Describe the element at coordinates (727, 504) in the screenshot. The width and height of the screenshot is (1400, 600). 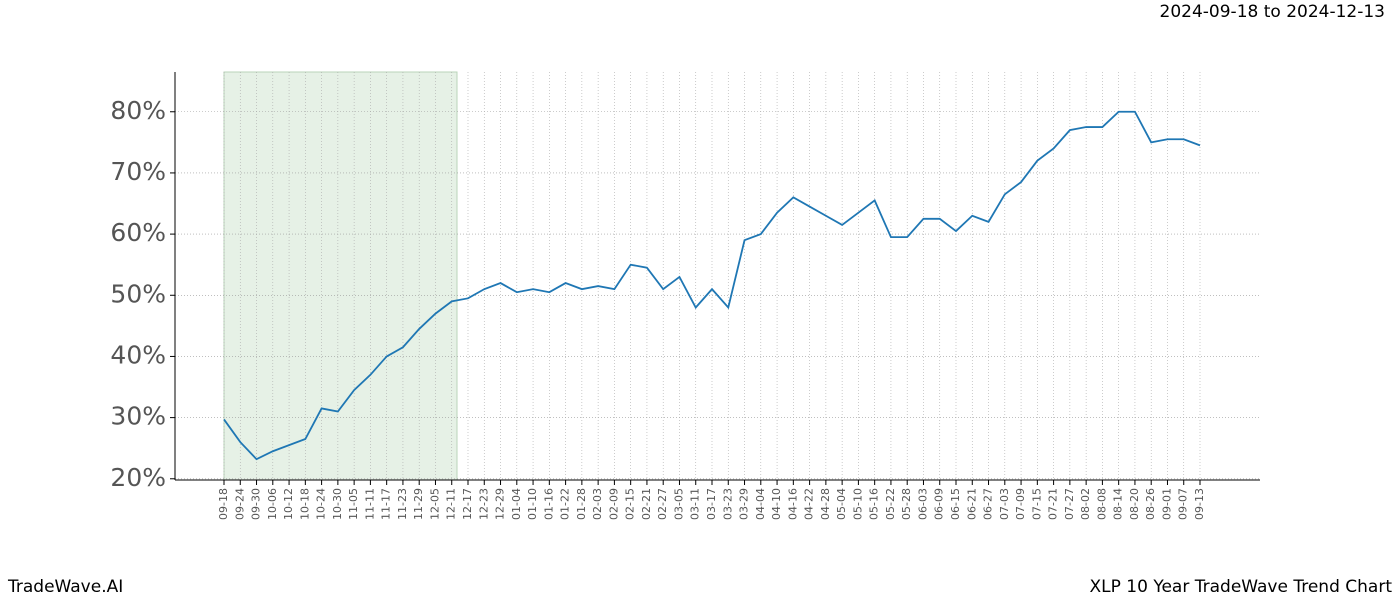
I see `x-tick-label: 03-23` at that location.